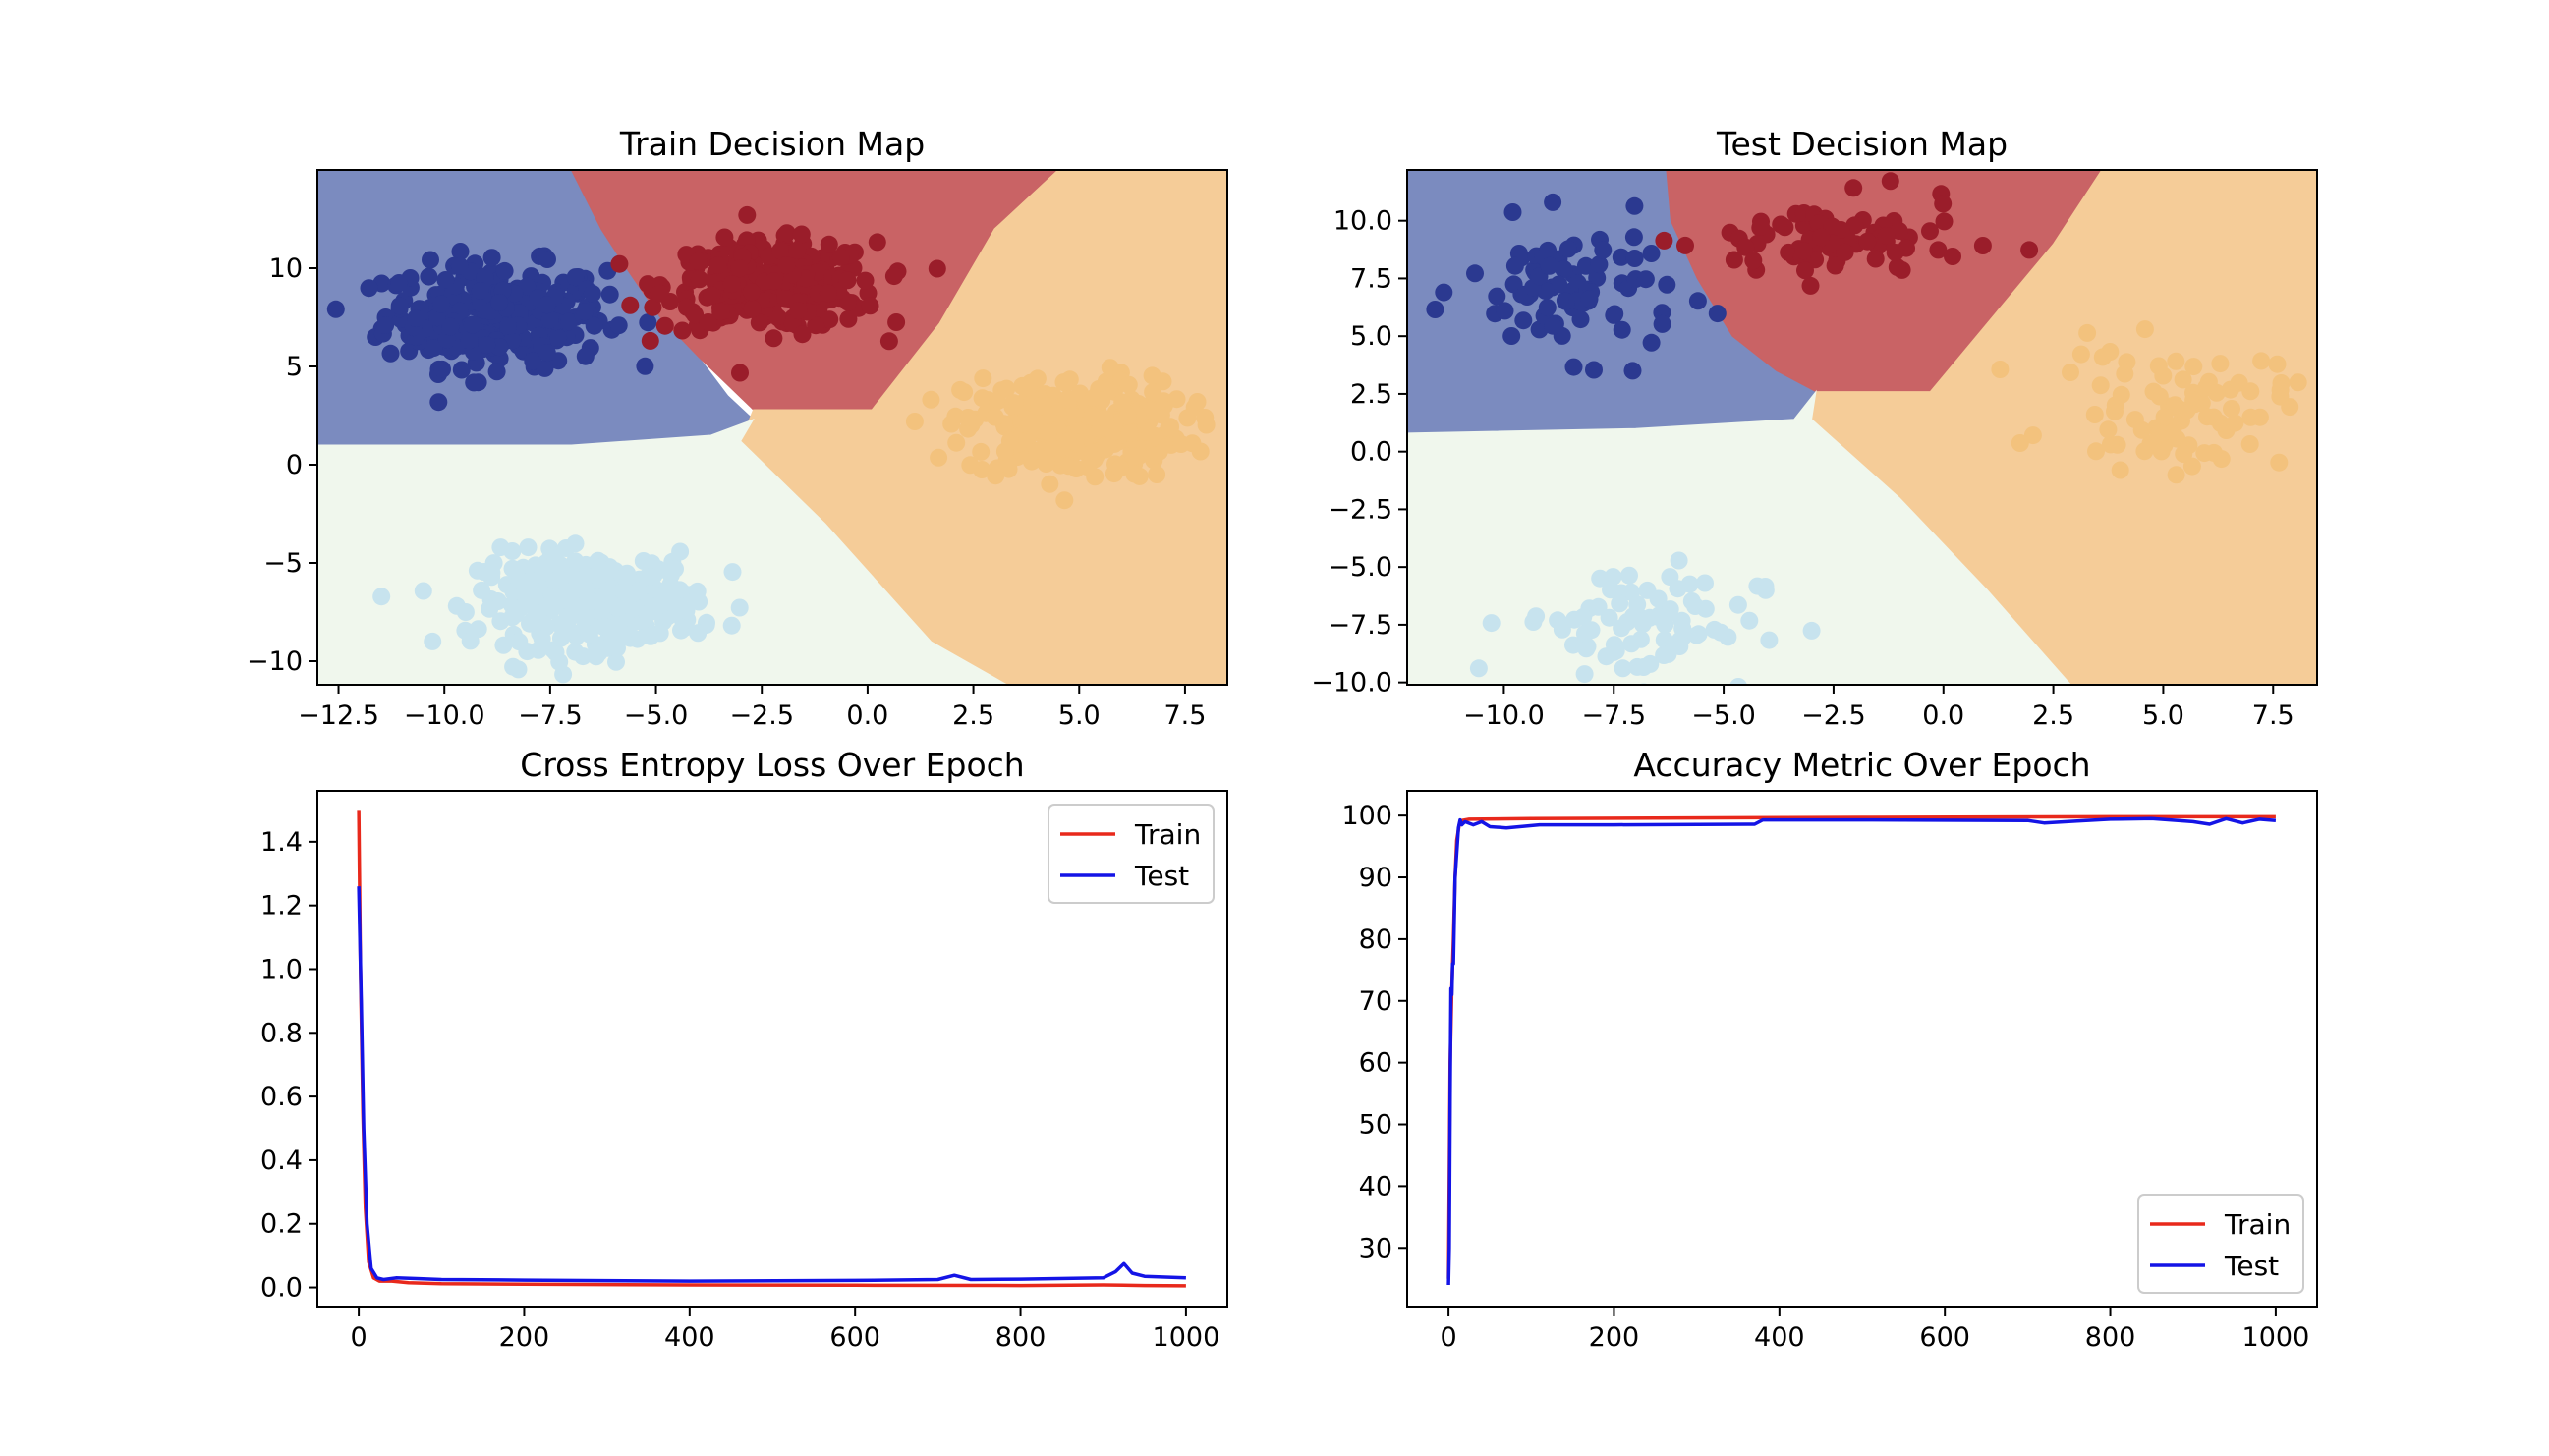 The height and width of the screenshot is (1456, 2549). Describe the element at coordinates (1375, 1125) in the screenshot. I see `y-tick-label: 50` at that location.